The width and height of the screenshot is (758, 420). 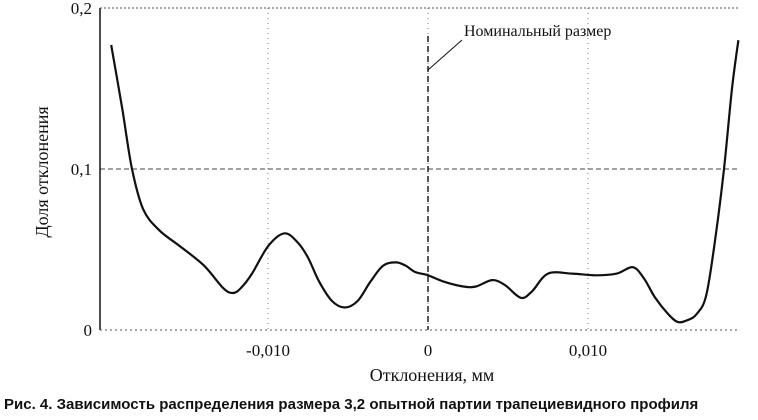 I want to click on y-tick-label-2: 0,2, so click(x=81, y=9).